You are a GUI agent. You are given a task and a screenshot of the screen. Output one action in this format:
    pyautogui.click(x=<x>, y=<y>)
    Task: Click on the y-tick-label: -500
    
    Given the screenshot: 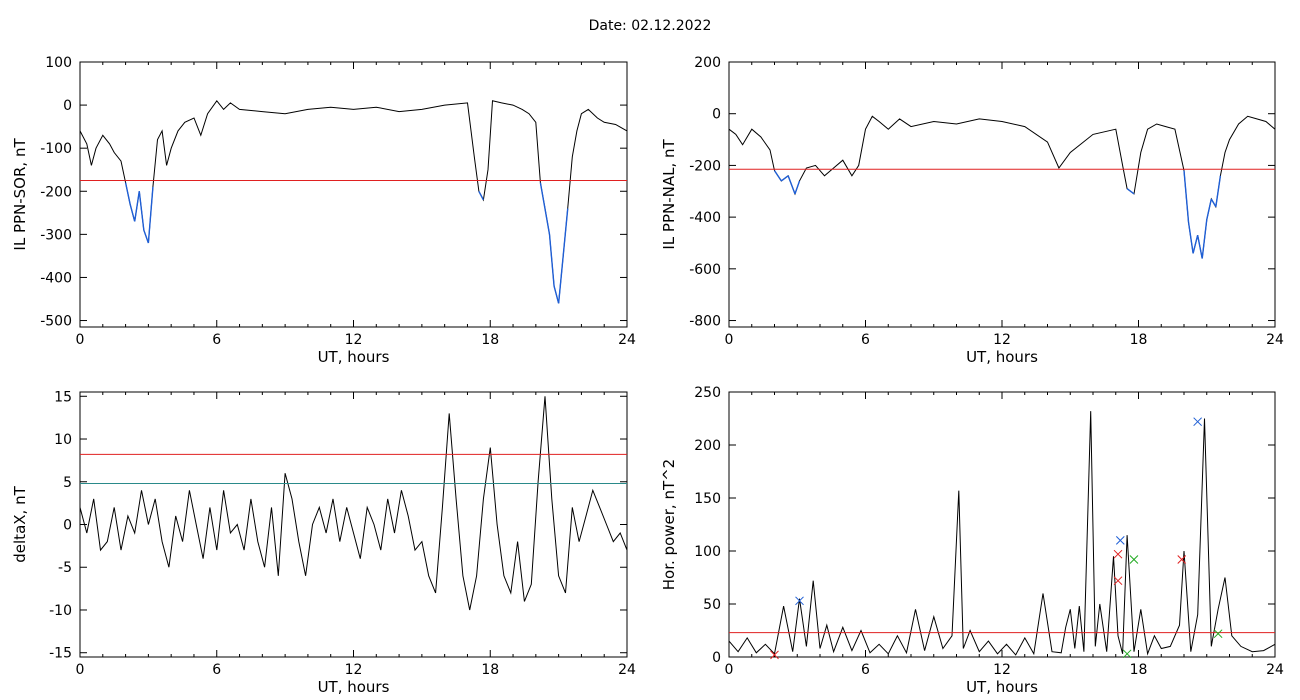 What is the action you would take?
    pyautogui.click(x=56, y=322)
    